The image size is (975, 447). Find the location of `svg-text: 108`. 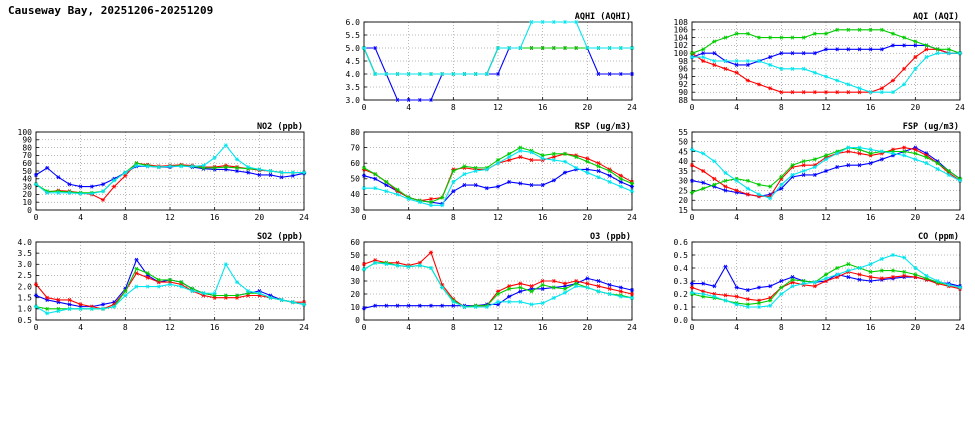

svg-text: 108 is located at coordinates (681, 22).